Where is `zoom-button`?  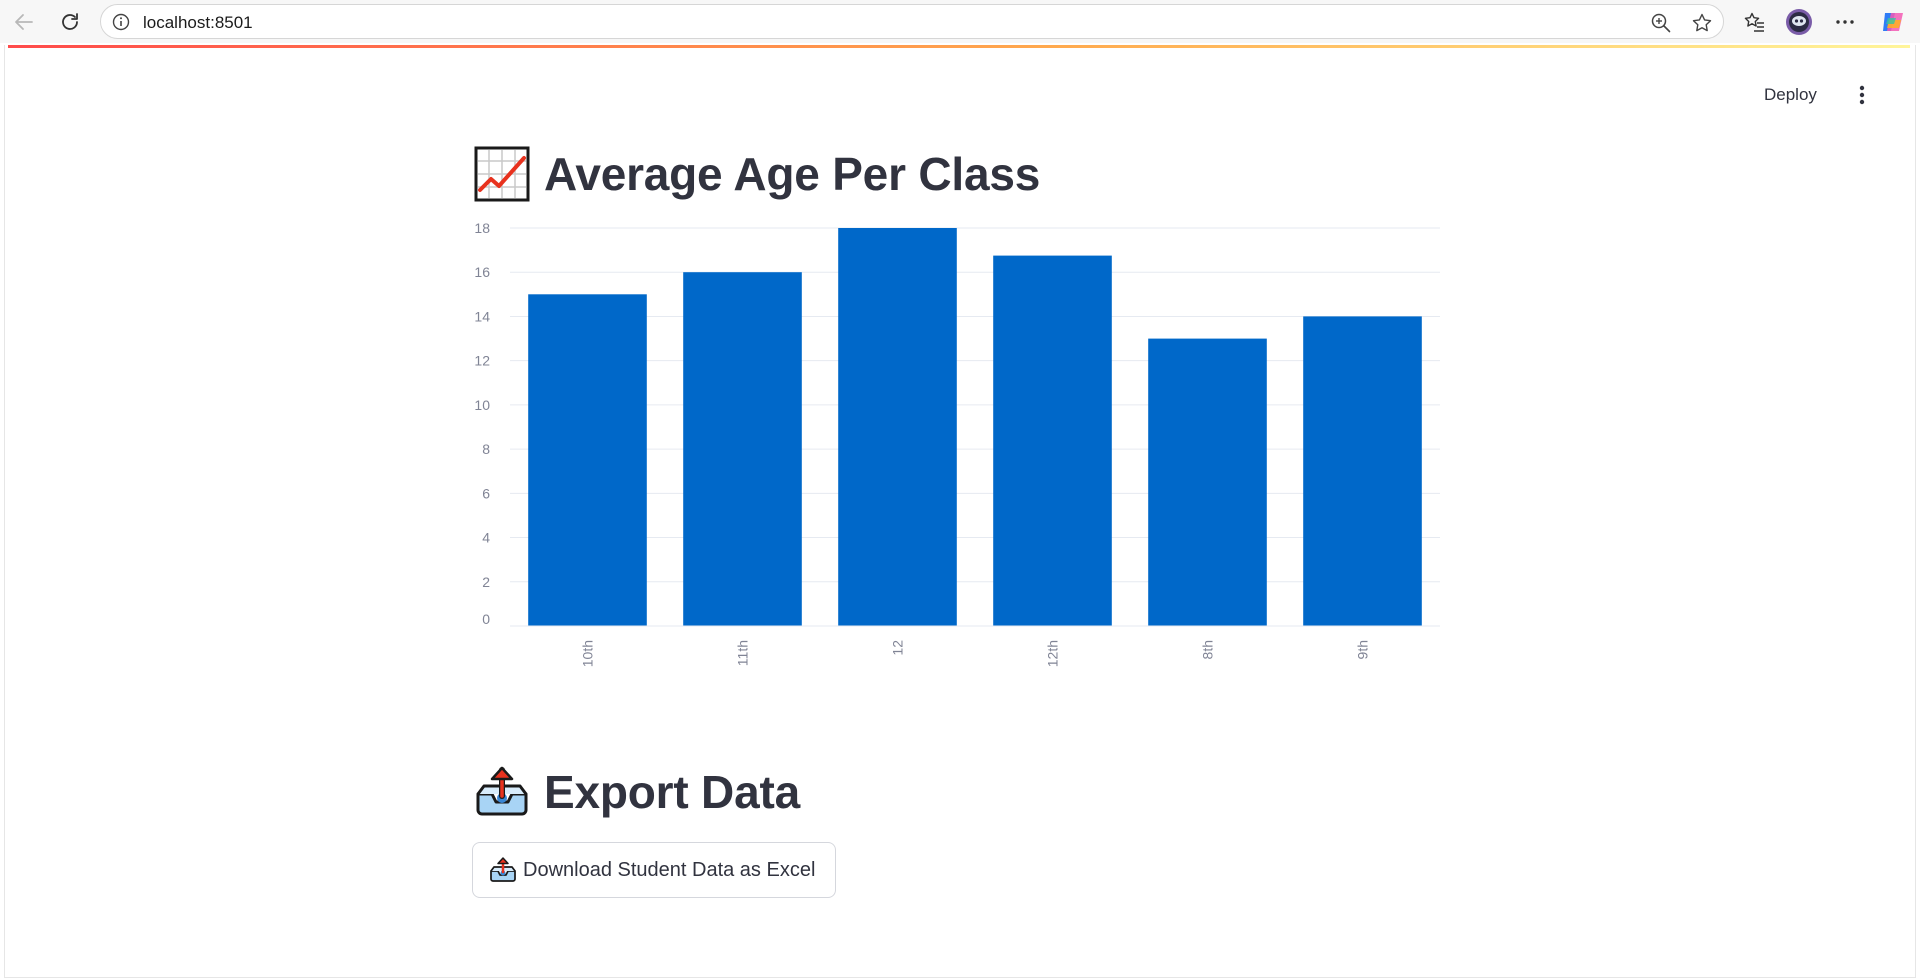
zoom-button is located at coordinates (1661, 23).